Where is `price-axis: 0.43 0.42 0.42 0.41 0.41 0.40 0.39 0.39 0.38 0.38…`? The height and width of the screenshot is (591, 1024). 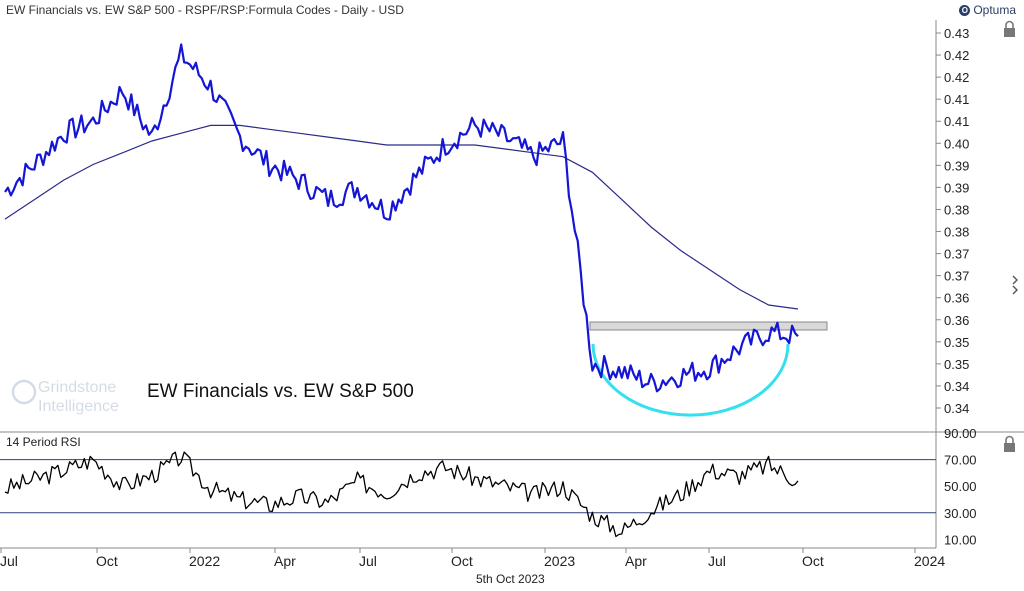 price-axis: 0.43 0.42 0.42 0.41 0.41 0.40 0.39 0.39 0.38 0.38… is located at coordinates (952, 221).